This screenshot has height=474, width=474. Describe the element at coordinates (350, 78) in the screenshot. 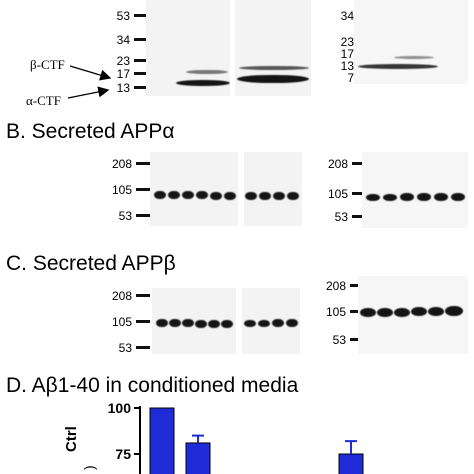

I see `mw-marker-7: 7` at that location.